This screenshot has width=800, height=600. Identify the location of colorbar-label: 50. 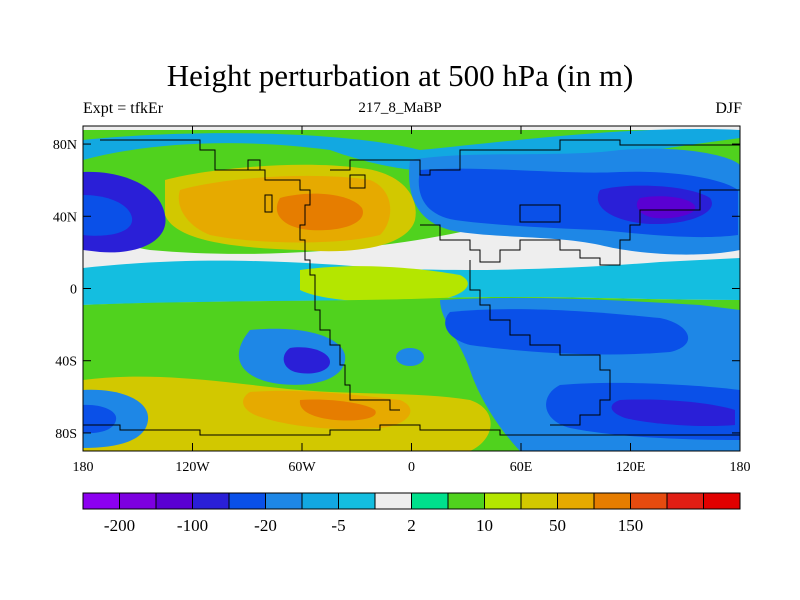
(557, 525).